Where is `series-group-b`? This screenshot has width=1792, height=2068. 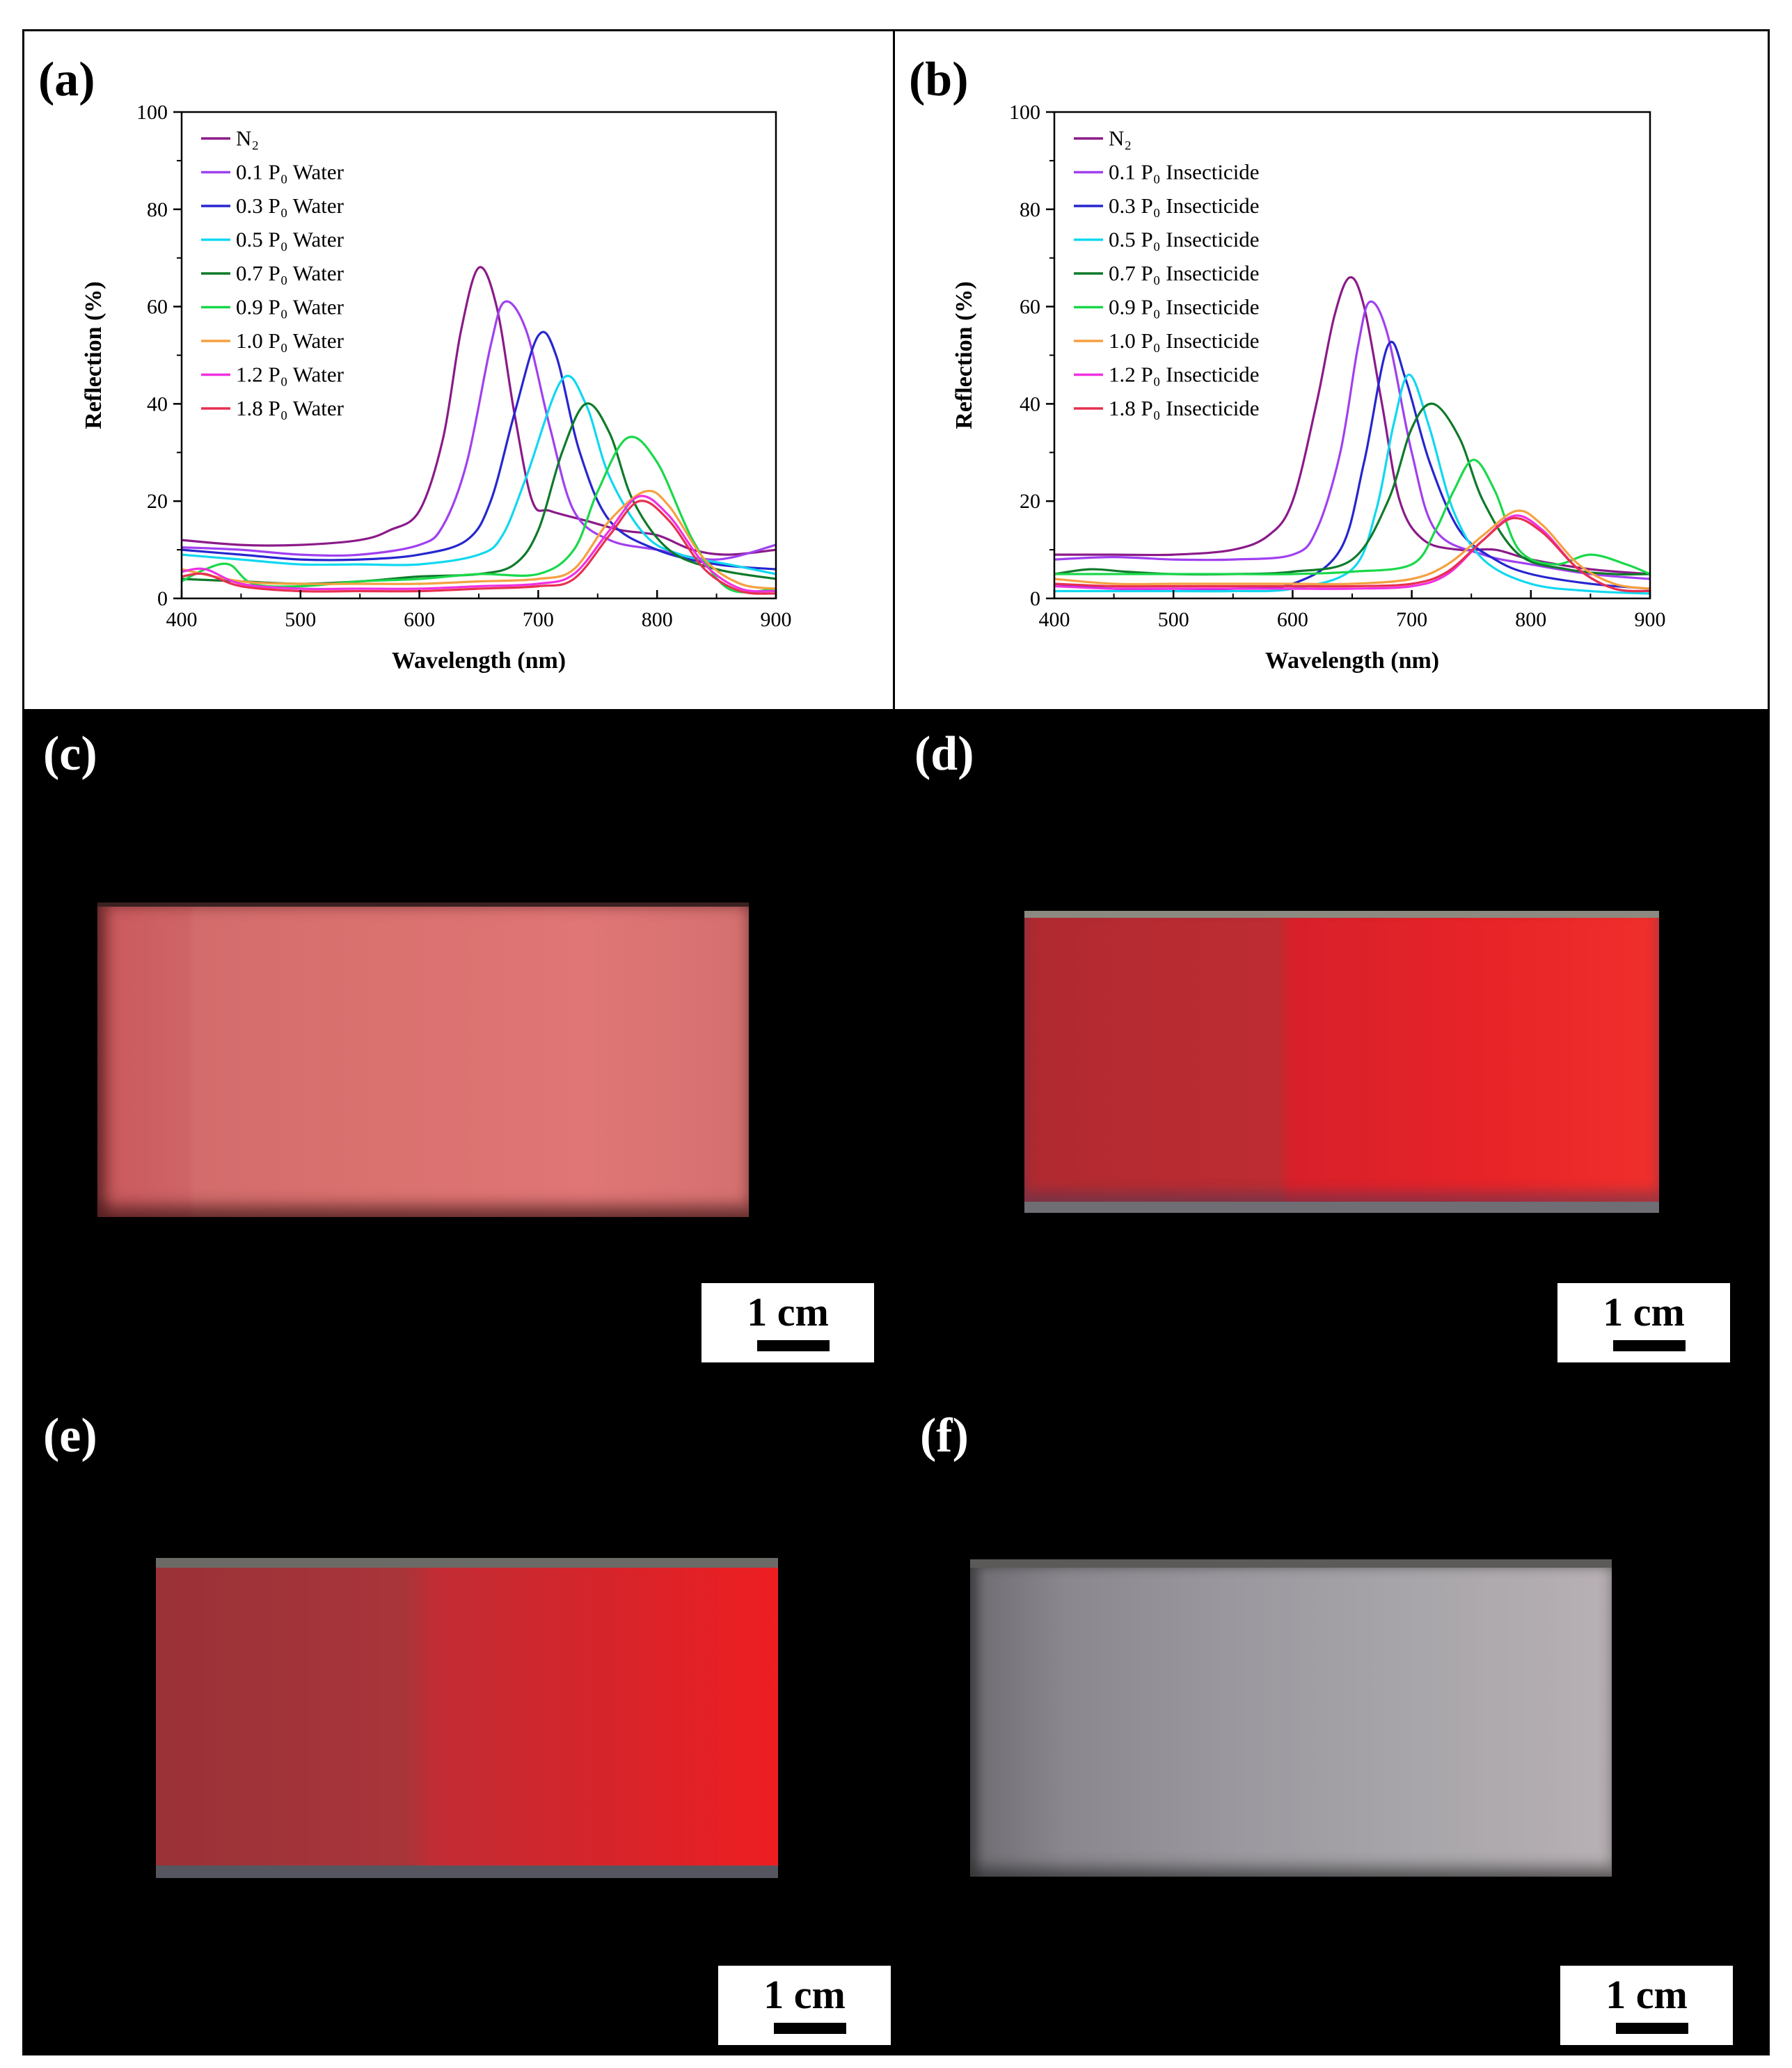 series-group-b is located at coordinates (1352, 436).